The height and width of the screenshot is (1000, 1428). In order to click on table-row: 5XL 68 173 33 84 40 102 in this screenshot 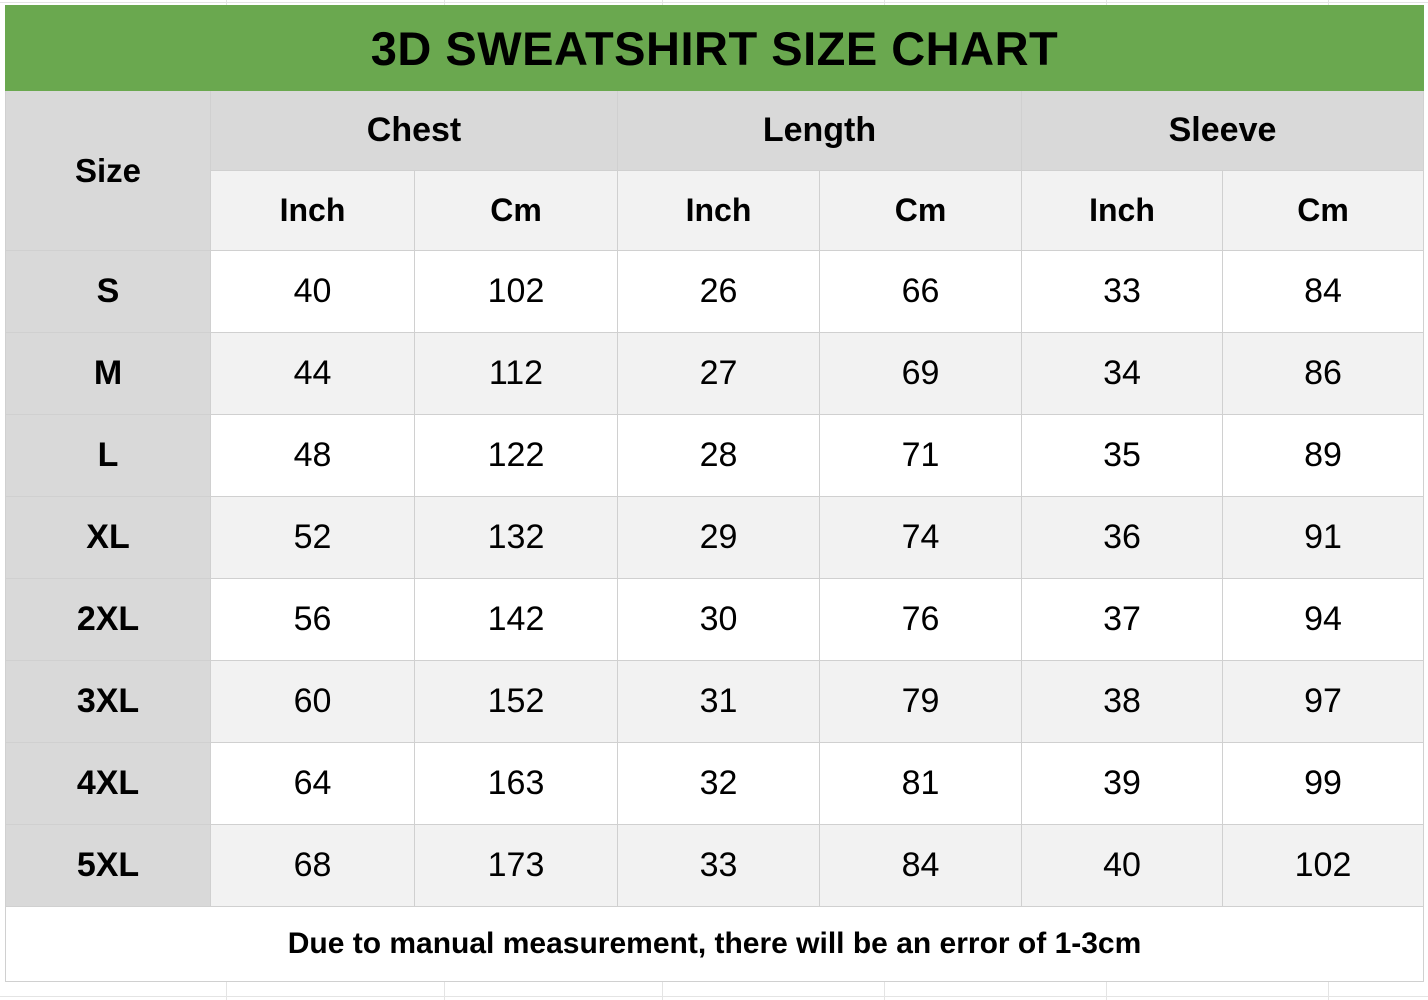, I will do `click(715, 865)`.